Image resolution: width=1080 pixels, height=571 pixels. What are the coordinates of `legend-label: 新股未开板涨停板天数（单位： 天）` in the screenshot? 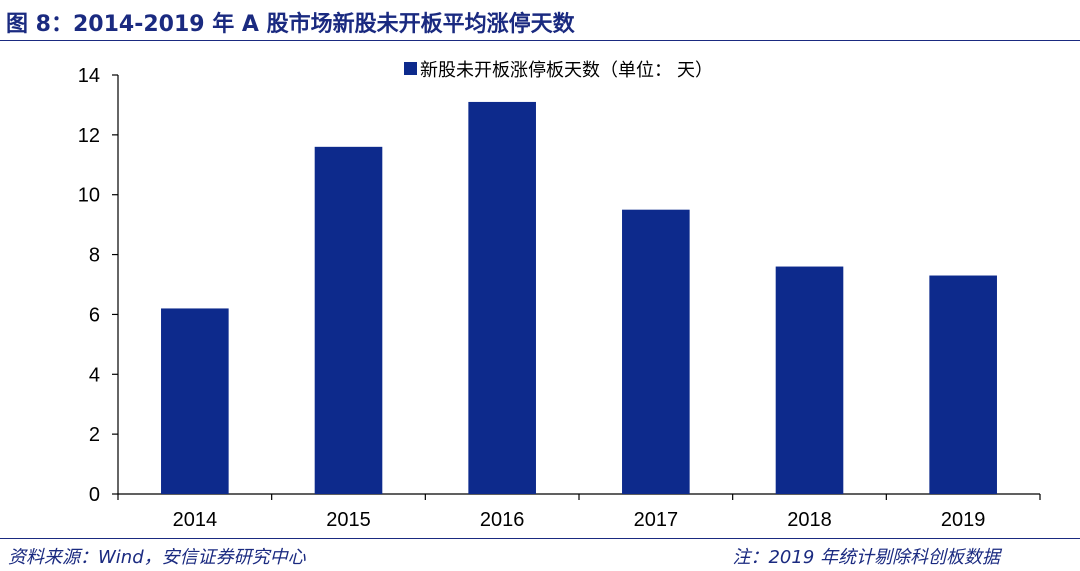 It's located at (566, 70).